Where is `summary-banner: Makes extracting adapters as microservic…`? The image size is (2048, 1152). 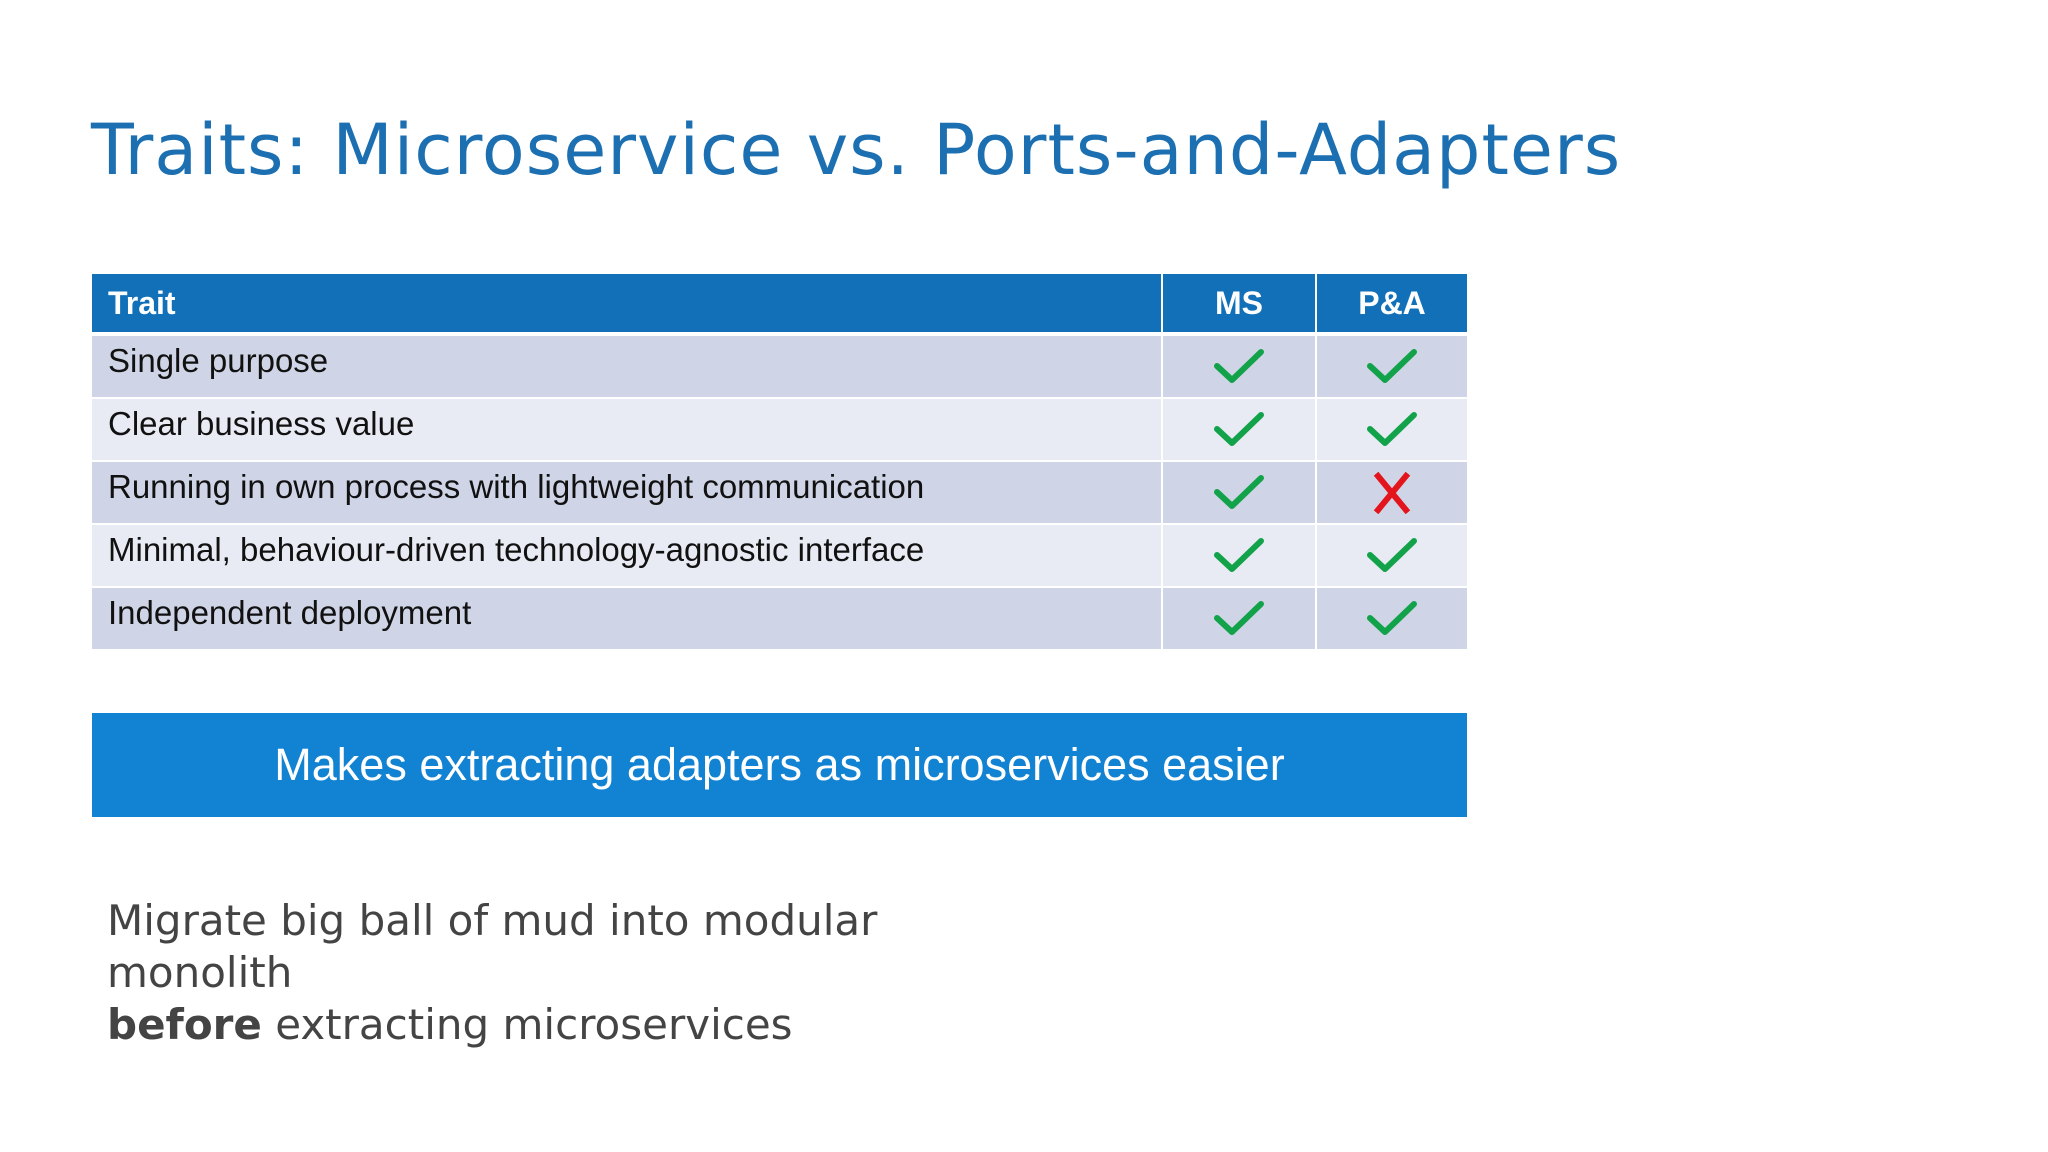
summary-banner: Makes extracting adapters as microservic… is located at coordinates (779, 765).